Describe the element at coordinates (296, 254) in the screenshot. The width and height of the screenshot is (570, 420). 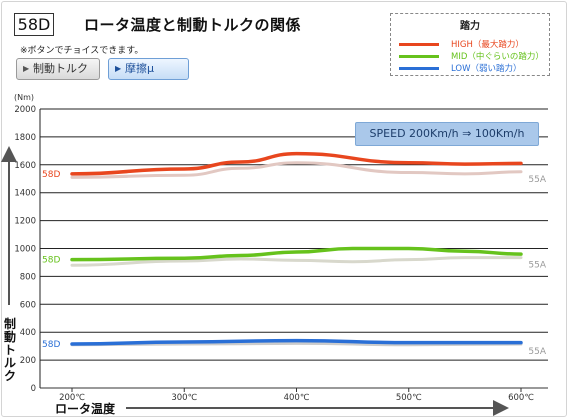
I see `series-line-mid-58d` at that location.